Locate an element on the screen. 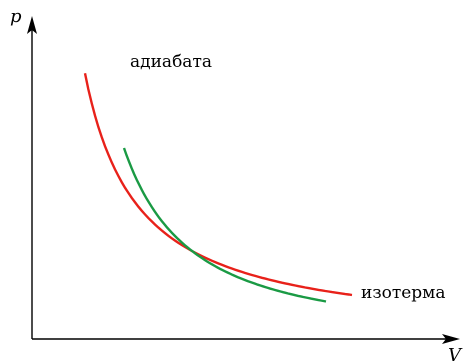 The height and width of the screenshot is (364, 464). x-axis-arrow is located at coordinates (451, 339).